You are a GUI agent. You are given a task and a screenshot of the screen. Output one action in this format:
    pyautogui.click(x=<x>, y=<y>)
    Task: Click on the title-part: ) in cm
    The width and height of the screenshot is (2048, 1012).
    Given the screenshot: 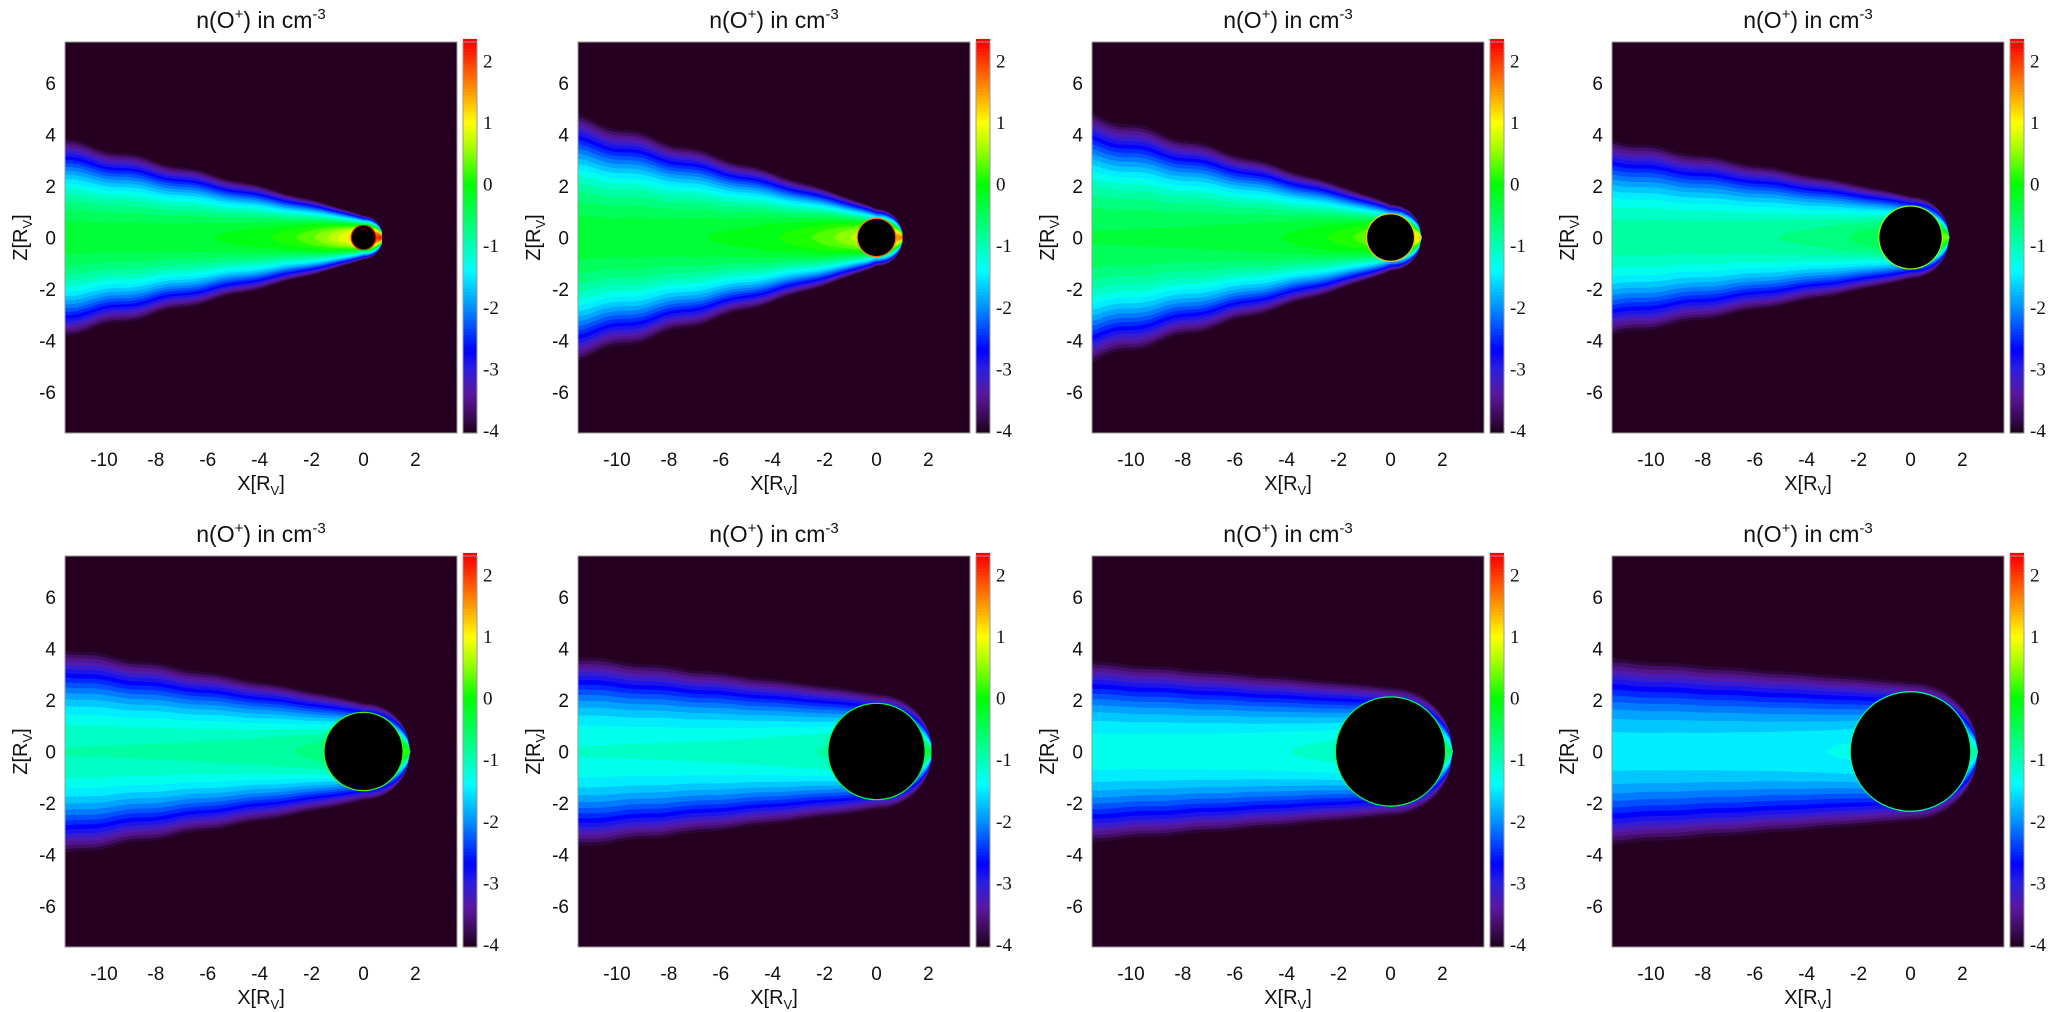 What is the action you would take?
    pyautogui.click(x=1824, y=20)
    